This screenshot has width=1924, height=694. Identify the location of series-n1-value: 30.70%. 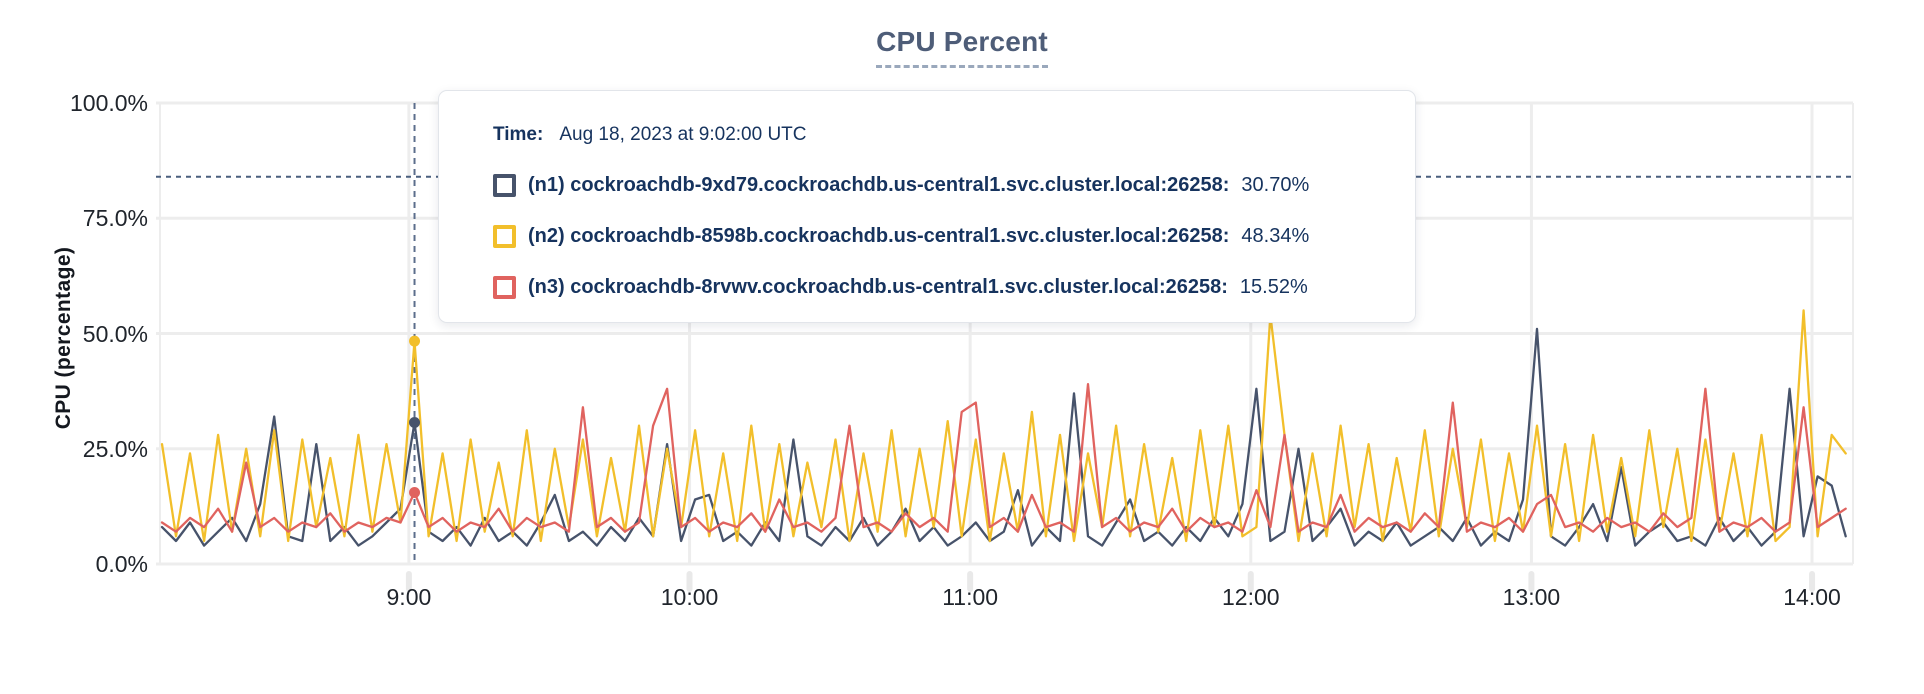
(1275, 185).